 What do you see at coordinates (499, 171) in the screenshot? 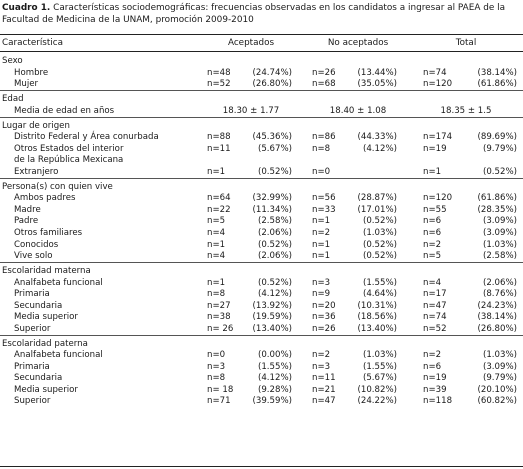
I see `total-pct: (0.52%)` at bounding box center [499, 171].